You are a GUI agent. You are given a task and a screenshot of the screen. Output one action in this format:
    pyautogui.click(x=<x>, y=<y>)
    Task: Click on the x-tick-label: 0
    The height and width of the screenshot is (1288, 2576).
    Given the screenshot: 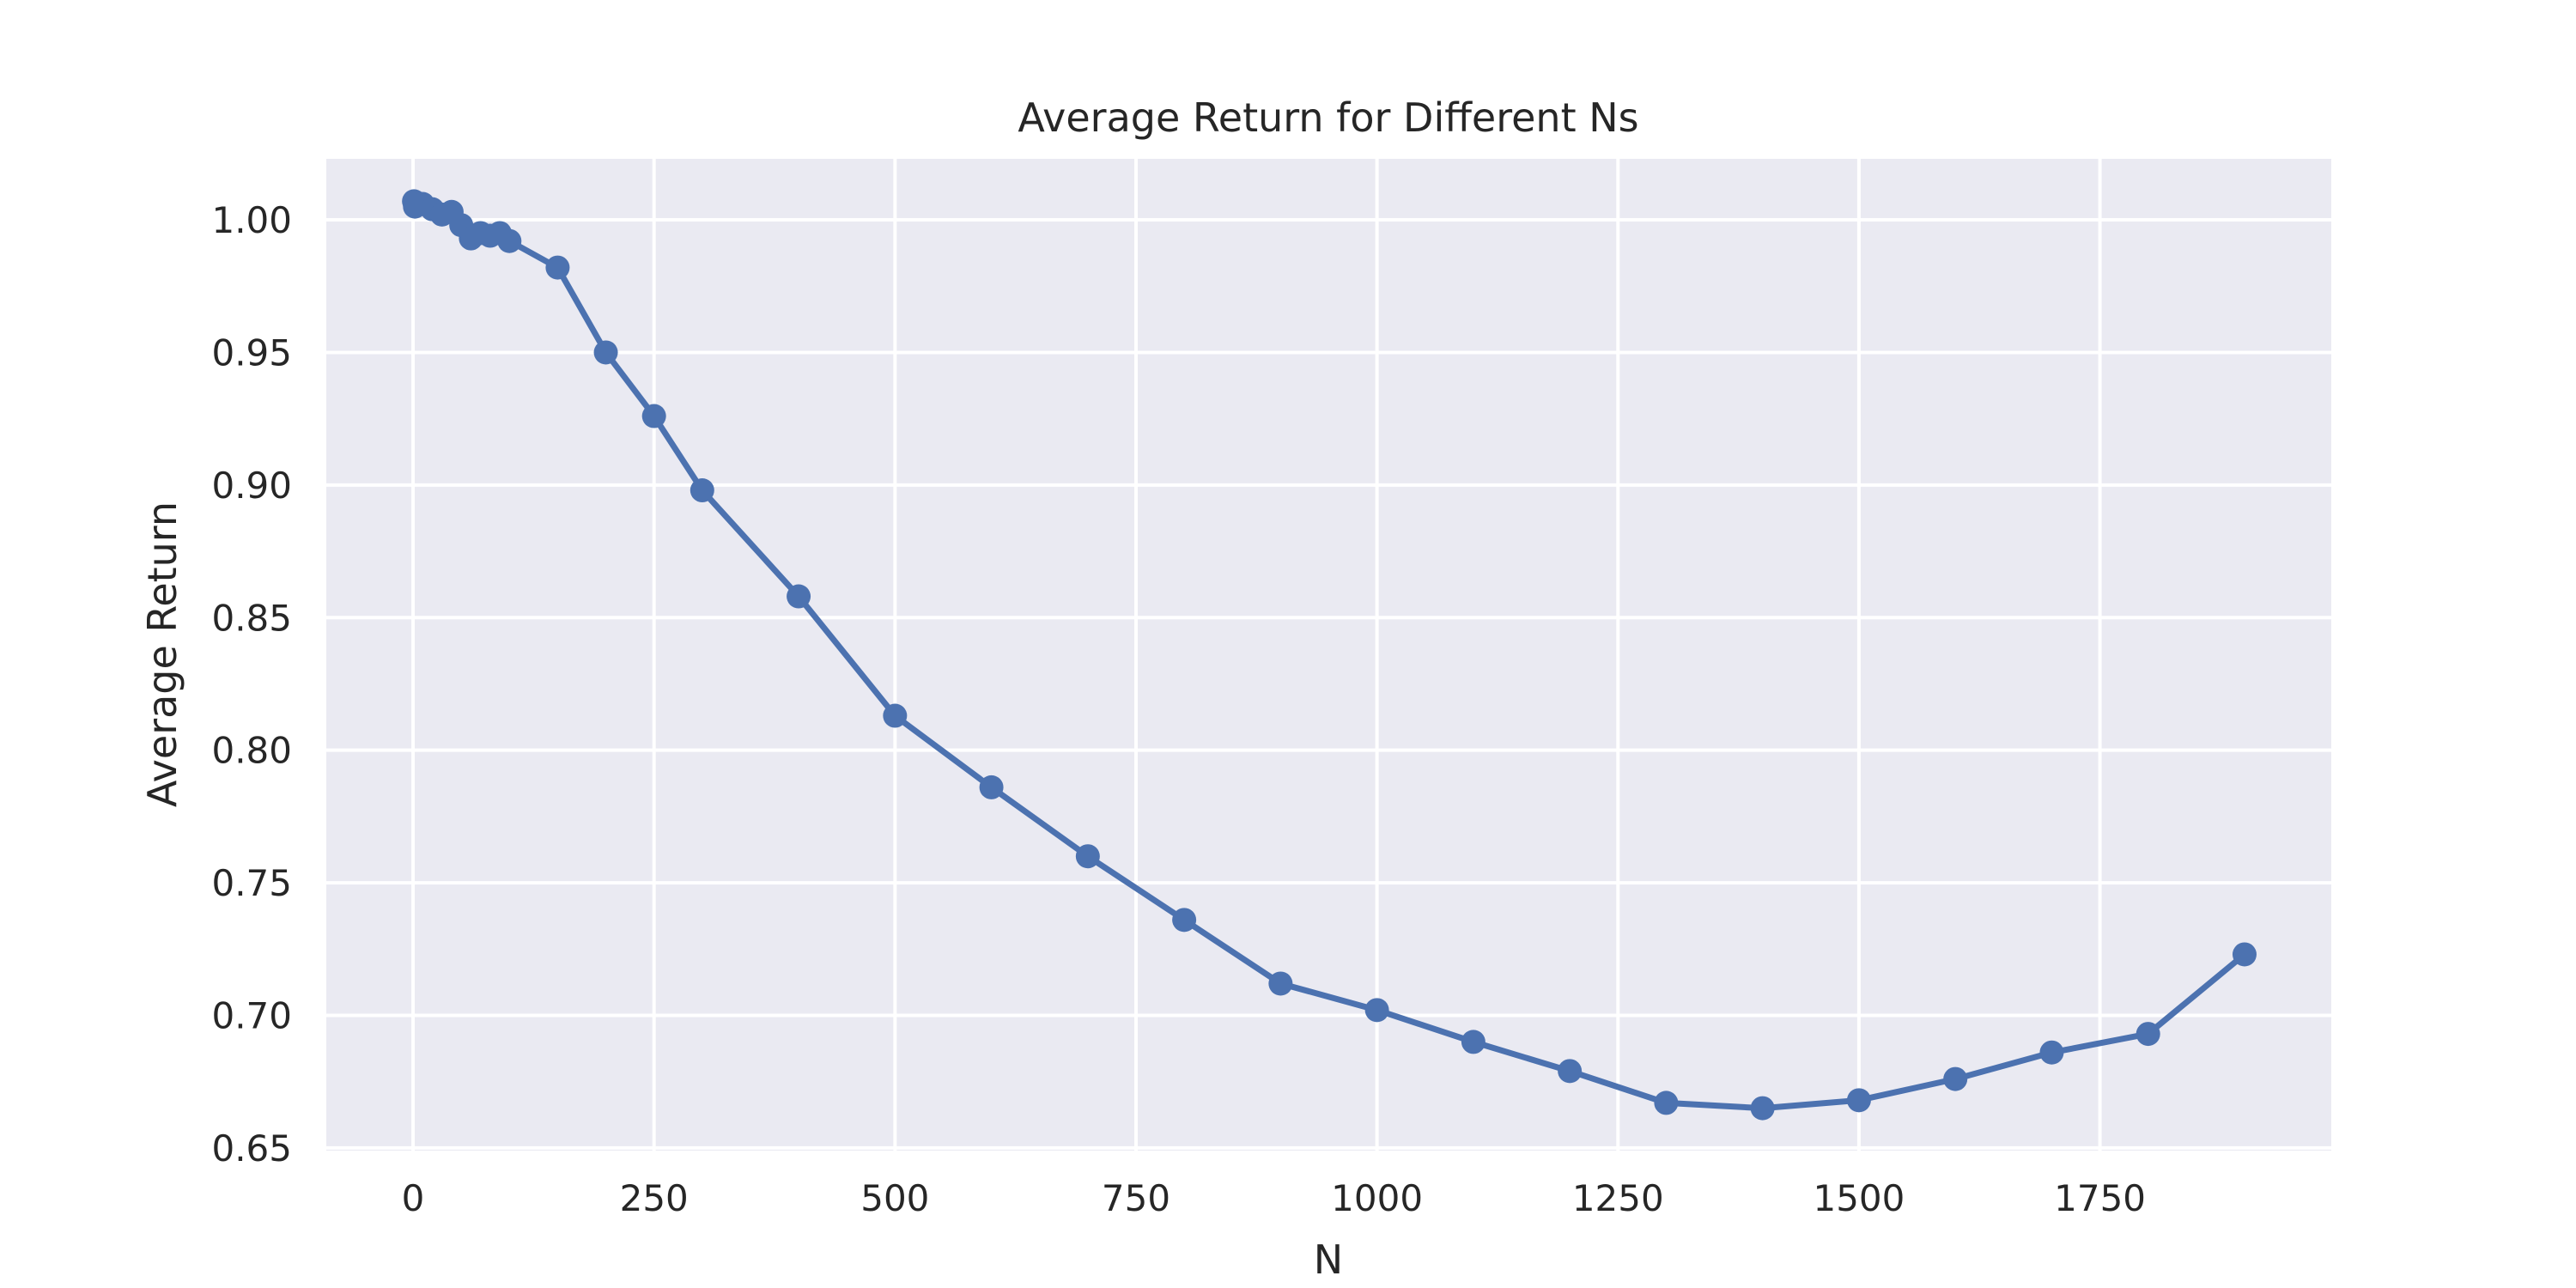 What is the action you would take?
    pyautogui.click(x=413, y=1198)
    